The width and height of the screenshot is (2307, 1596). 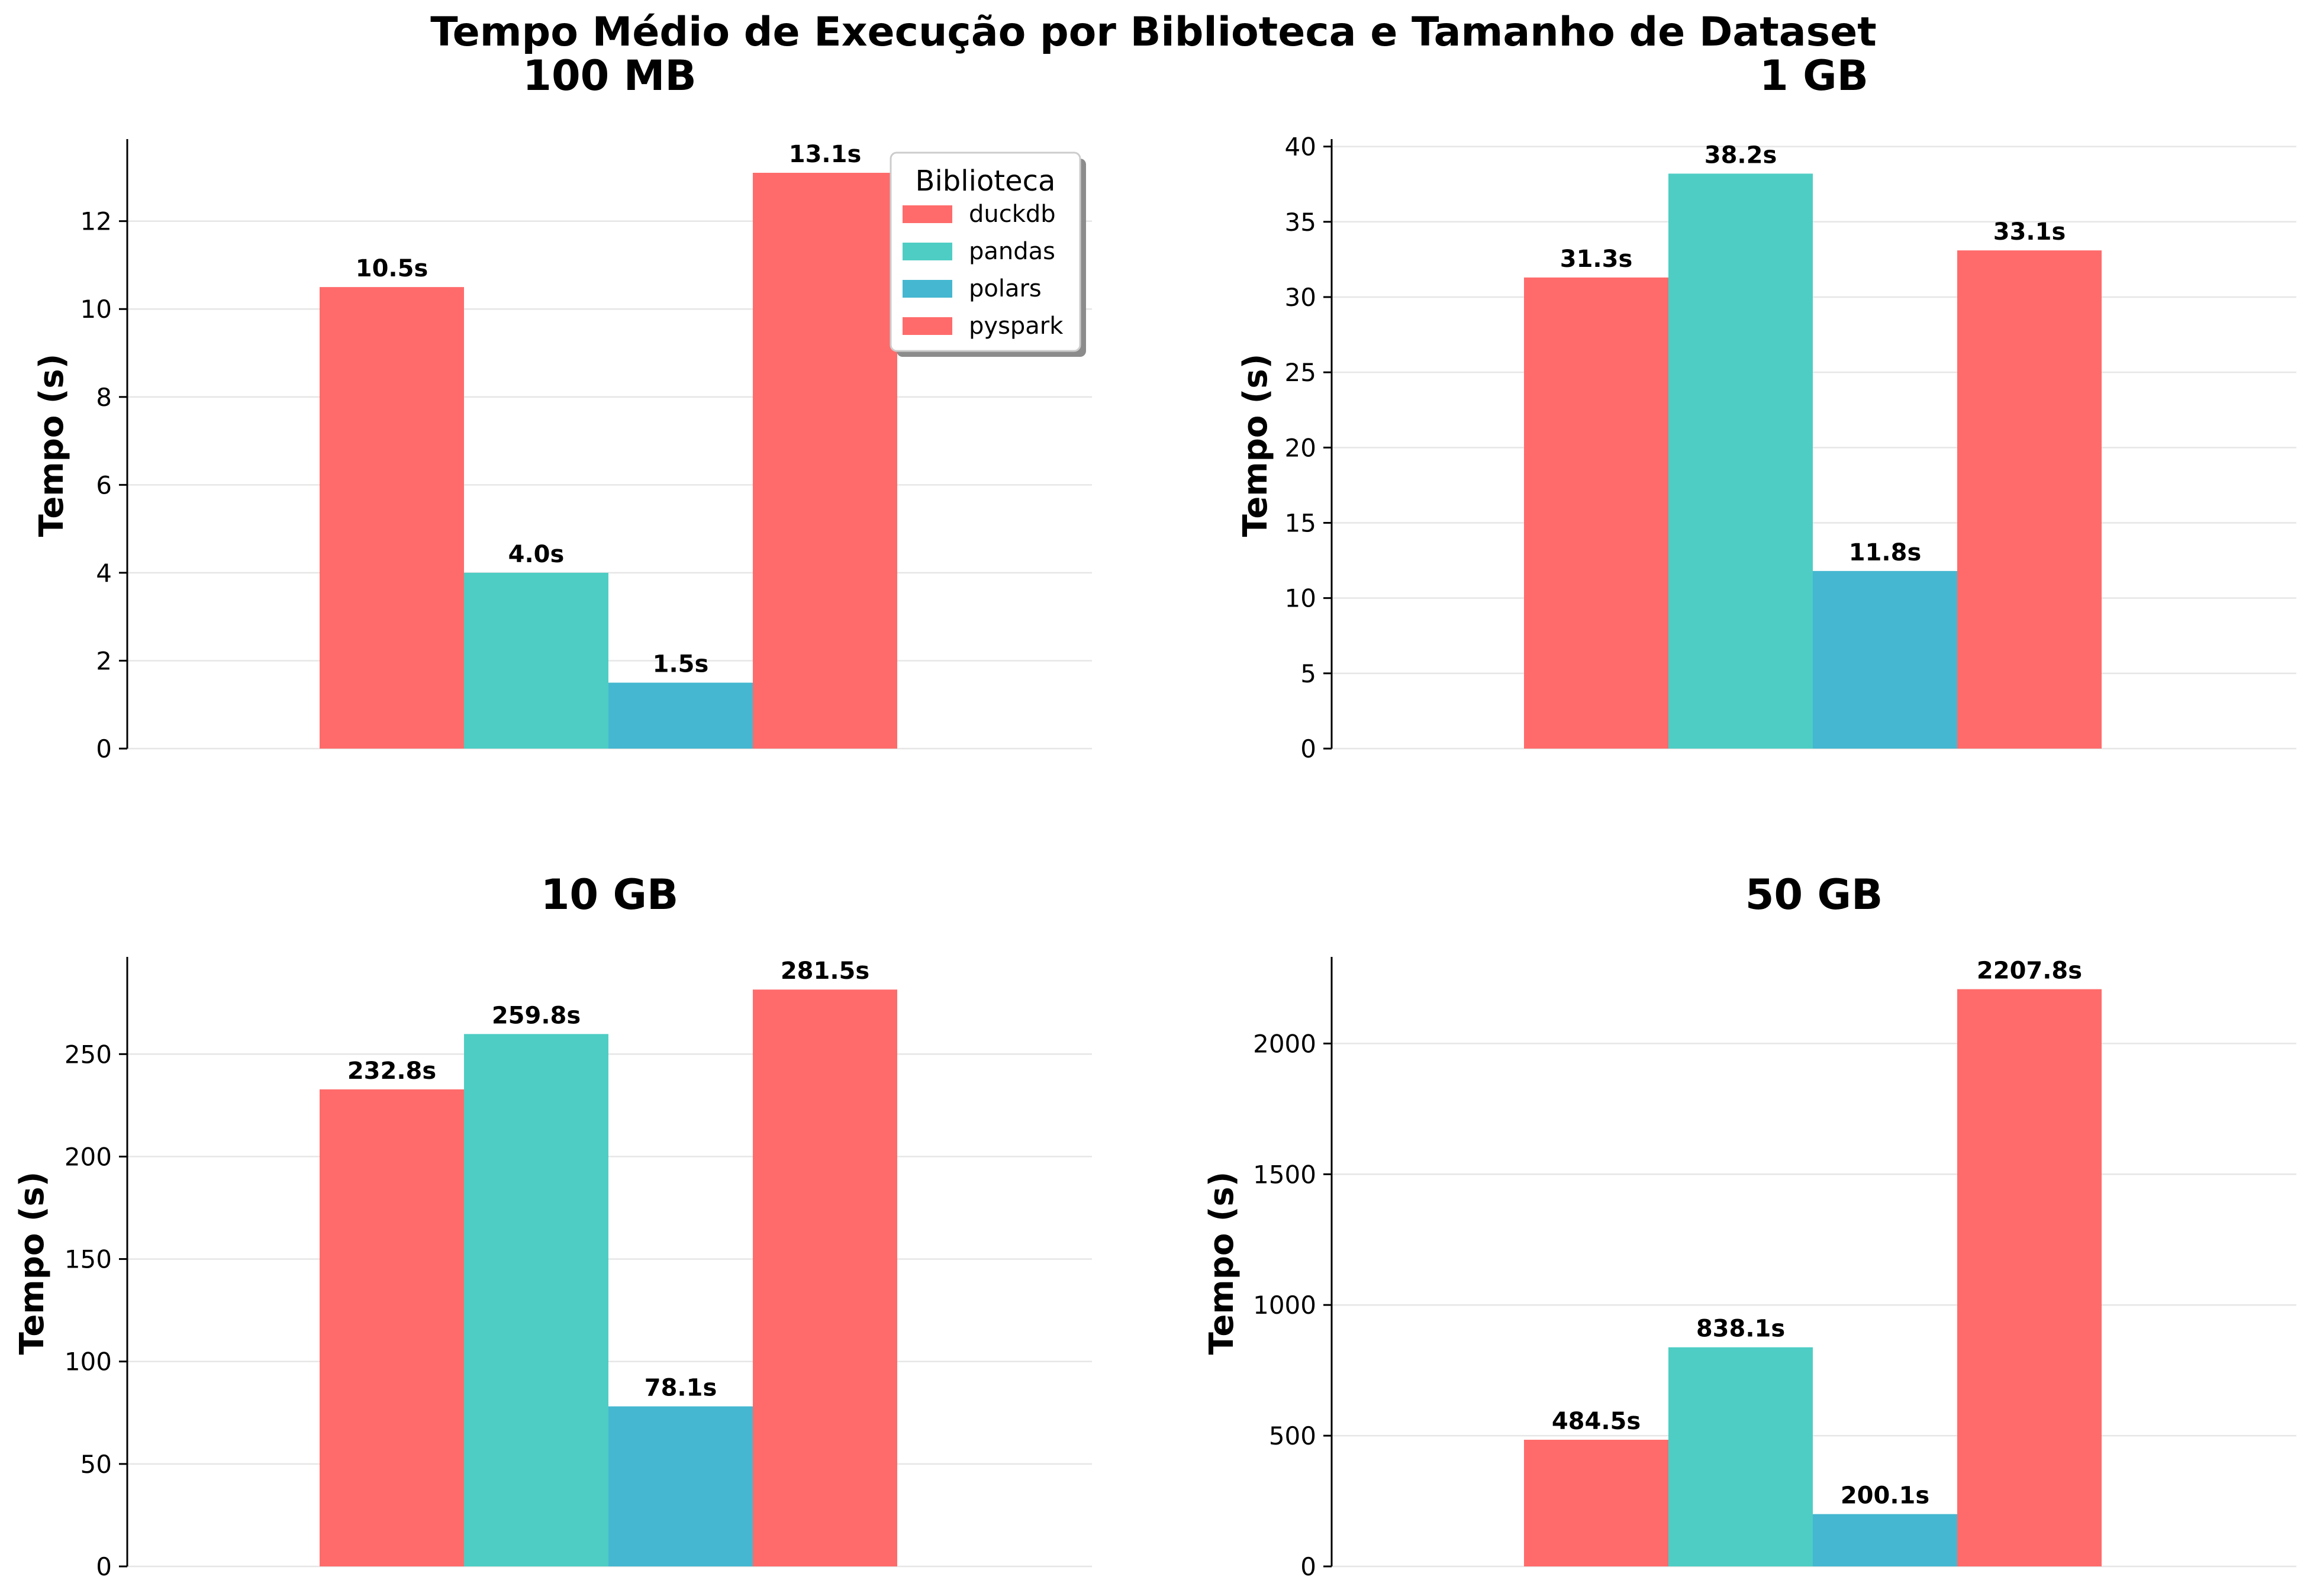 What do you see at coordinates (1300, 372) in the screenshot?
I see `y-tick-label: 25` at bounding box center [1300, 372].